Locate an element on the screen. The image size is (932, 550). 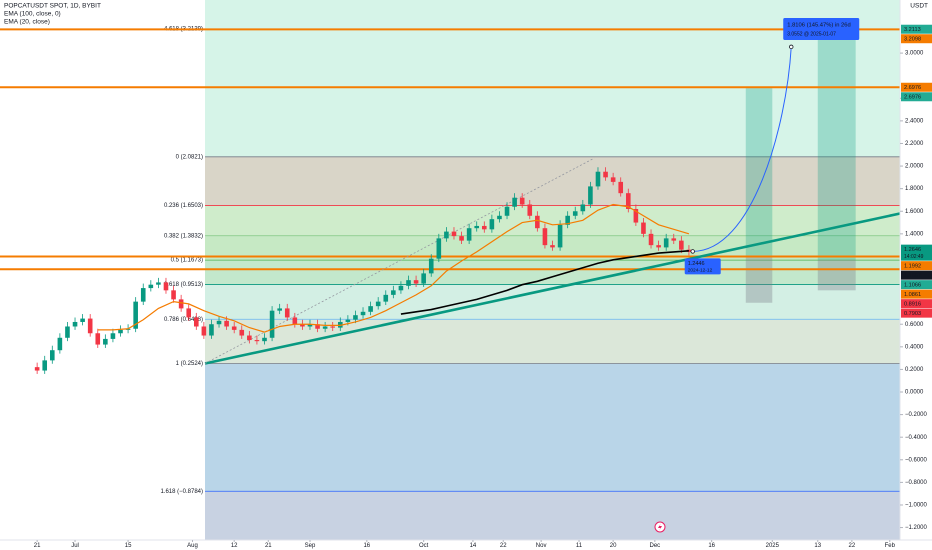
fib-label: 0 (2.0821) is located at coordinates (189, 157).